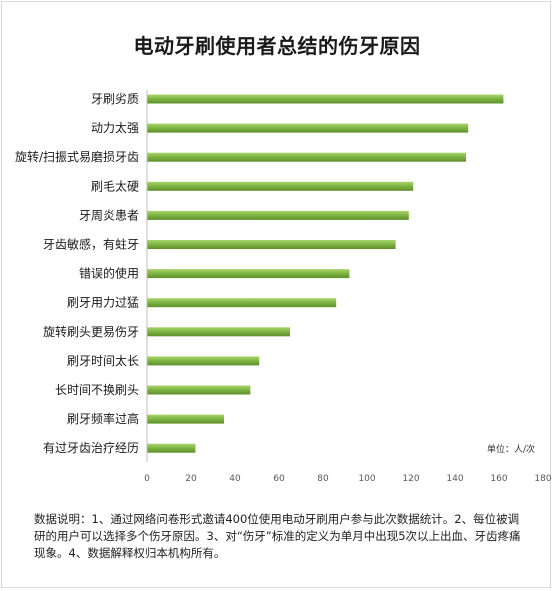  Describe the element at coordinates (91, 244) in the screenshot. I see `category-label: 牙齿敏感，有蛀牙` at that location.